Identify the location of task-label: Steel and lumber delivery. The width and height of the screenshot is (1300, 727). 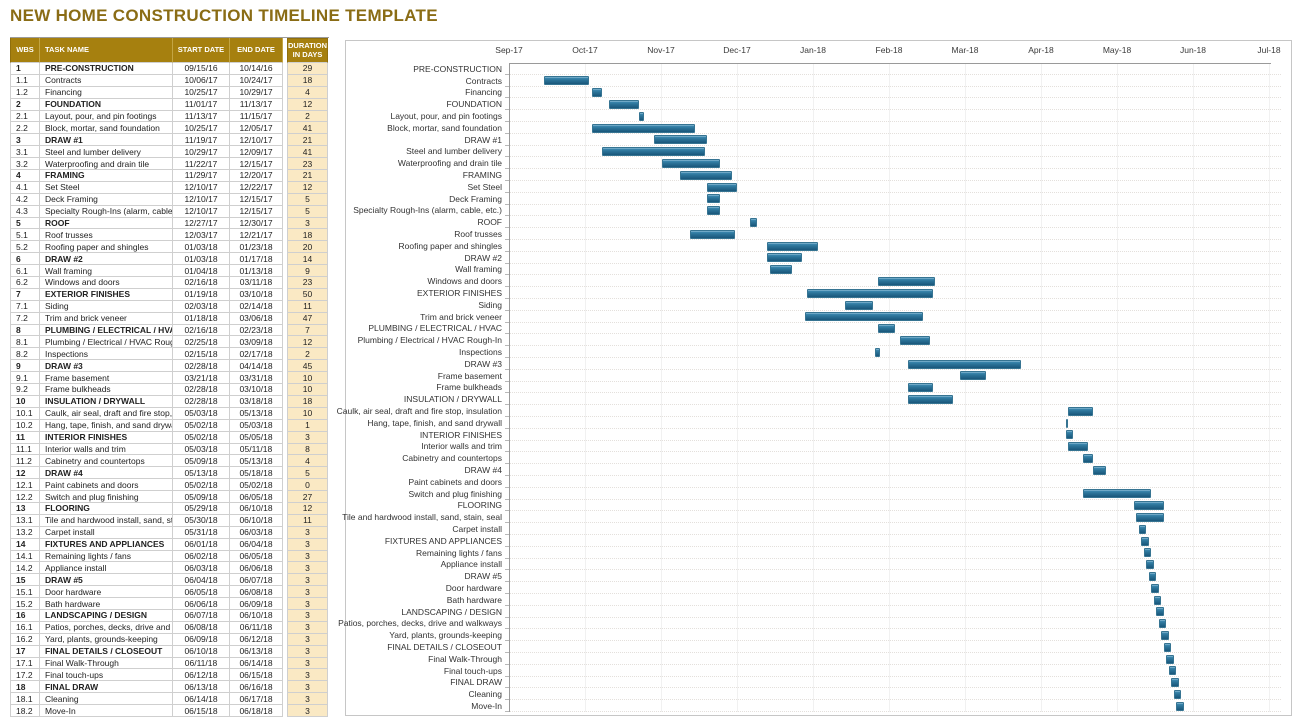
(454, 151).